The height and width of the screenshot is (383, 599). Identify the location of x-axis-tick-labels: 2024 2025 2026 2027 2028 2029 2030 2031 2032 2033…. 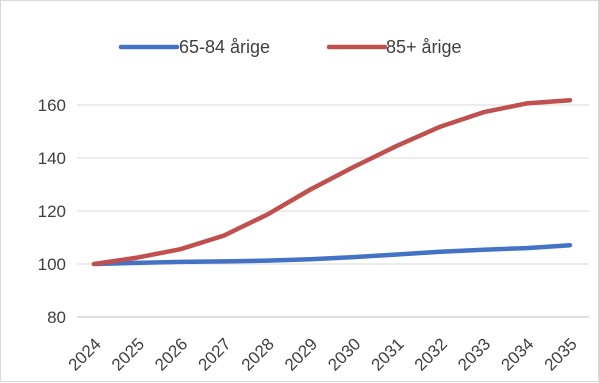
(323, 354).